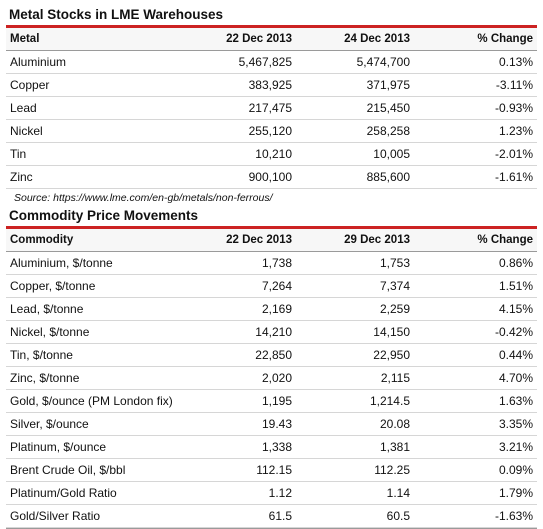 This screenshot has height=529, width=543. Describe the element at coordinates (81, 177) in the screenshot. I see `row-label: Zinc` at that location.